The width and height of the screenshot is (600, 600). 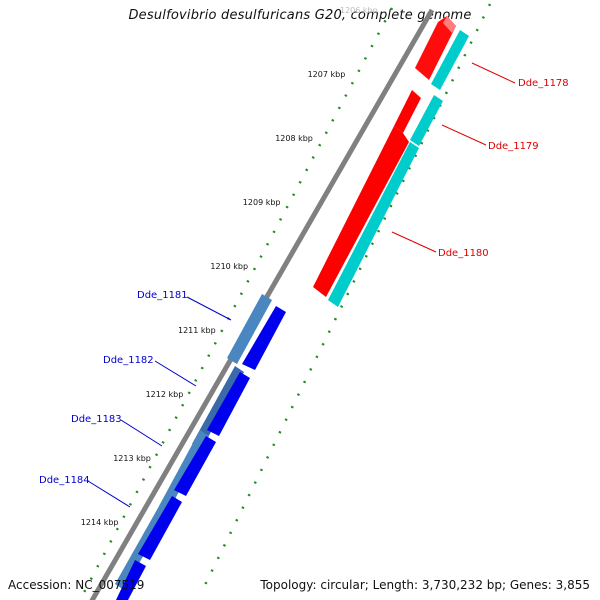 What do you see at coordinates (96, 419) in the screenshot?
I see `label-dde-1183: Dde_1183` at bounding box center [96, 419].